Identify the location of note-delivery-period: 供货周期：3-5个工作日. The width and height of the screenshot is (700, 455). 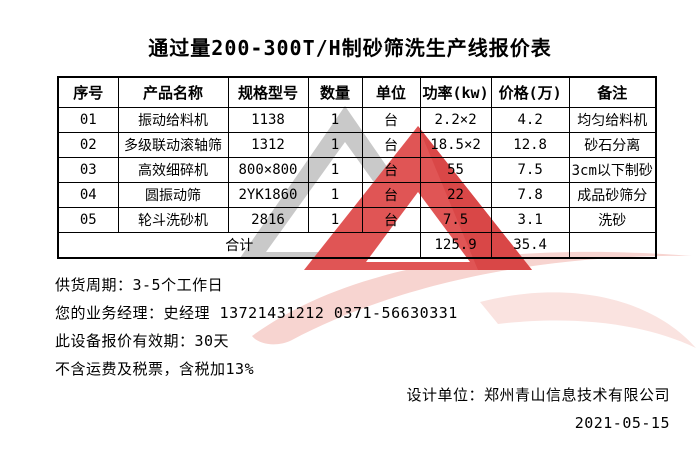
(139, 285).